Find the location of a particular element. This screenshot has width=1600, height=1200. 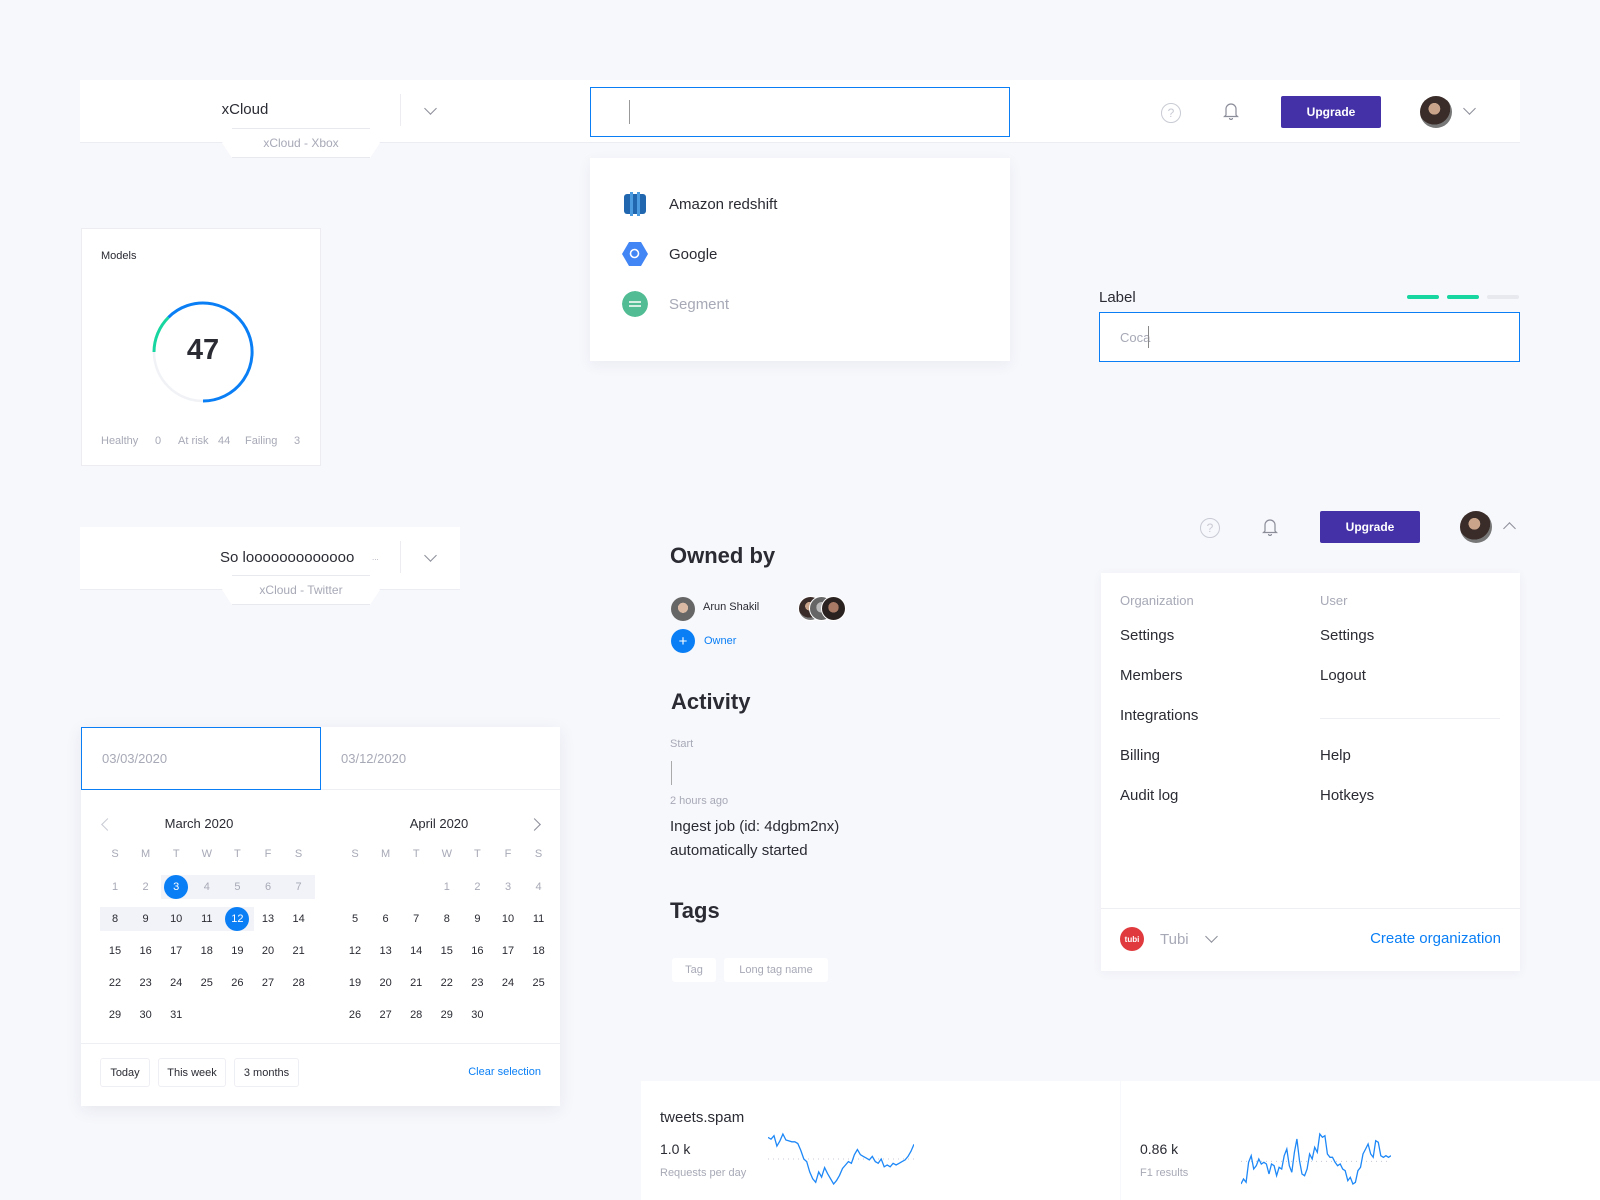

tag-chip: Long tag name is located at coordinates (776, 970).